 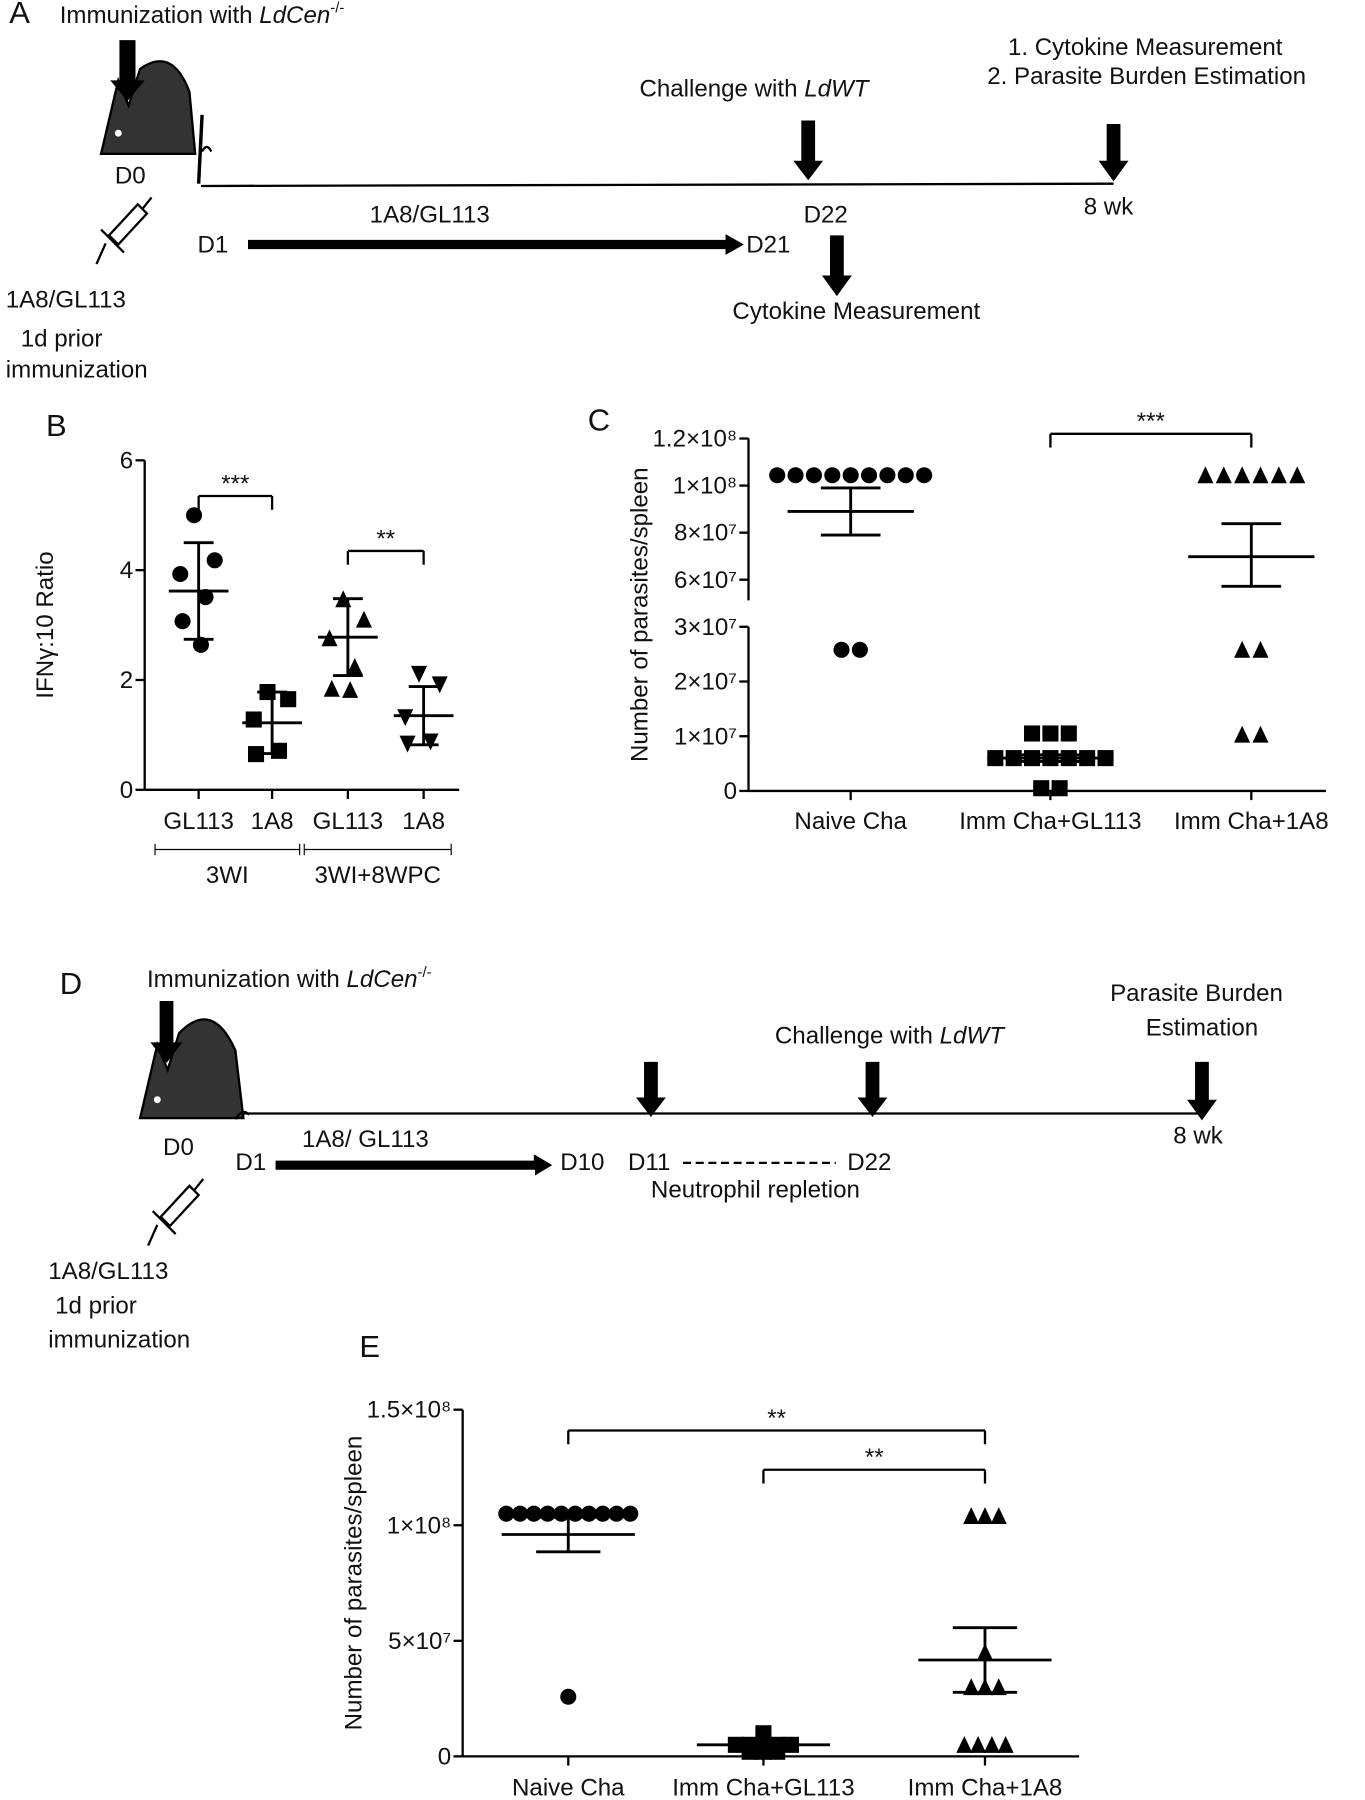 I want to click on group-label: 3WI+8WPC, so click(x=377, y=875).